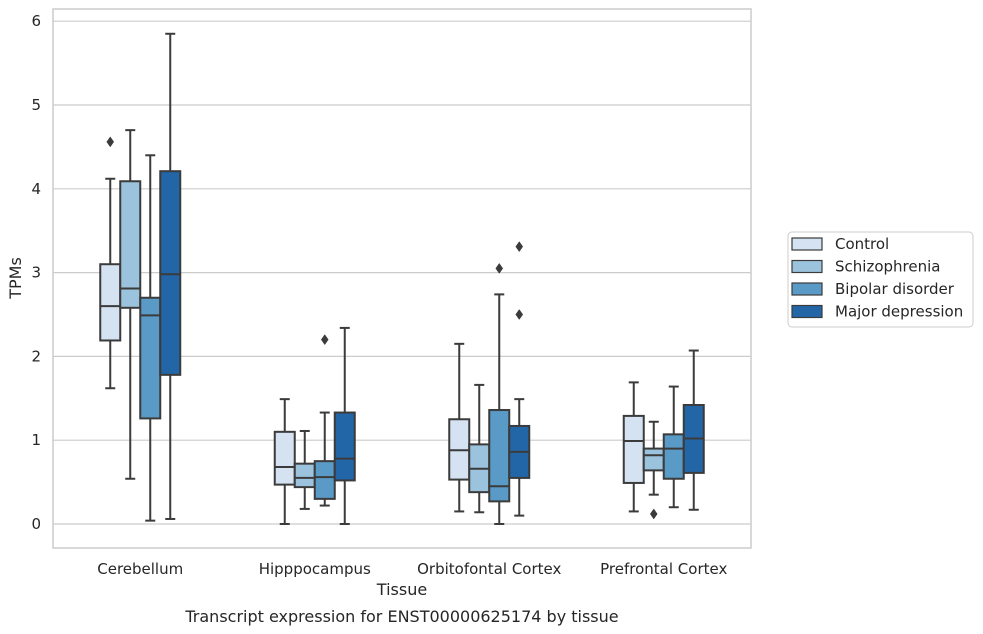 The width and height of the screenshot is (983, 634). Describe the element at coordinates (36, 21) in the screenshot. I see `y-tick-label: 6` at that location.